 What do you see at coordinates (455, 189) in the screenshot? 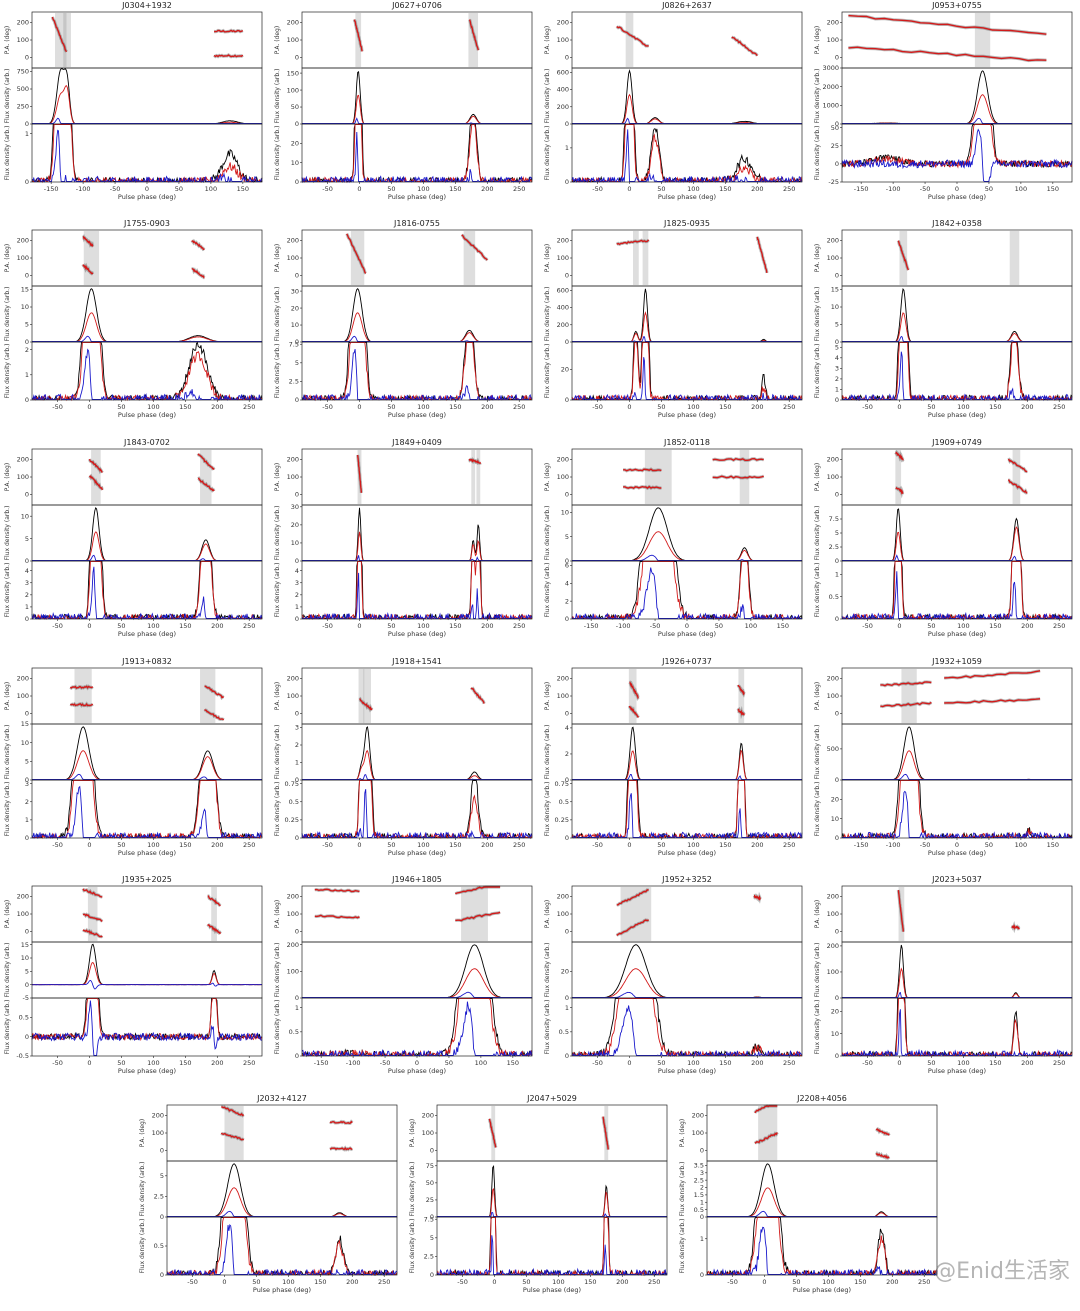
I see `x-tick-label: 150` at bounding box center [455, 189].